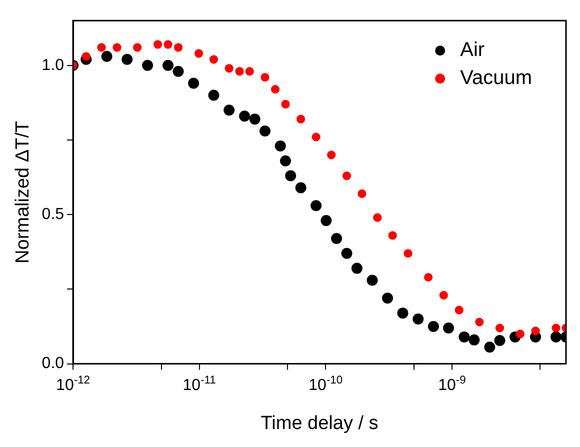 Image resolution: width=580 pixels, height=447 pixels. I want to click on y-tick-label: 0.0, so click(53, 363).